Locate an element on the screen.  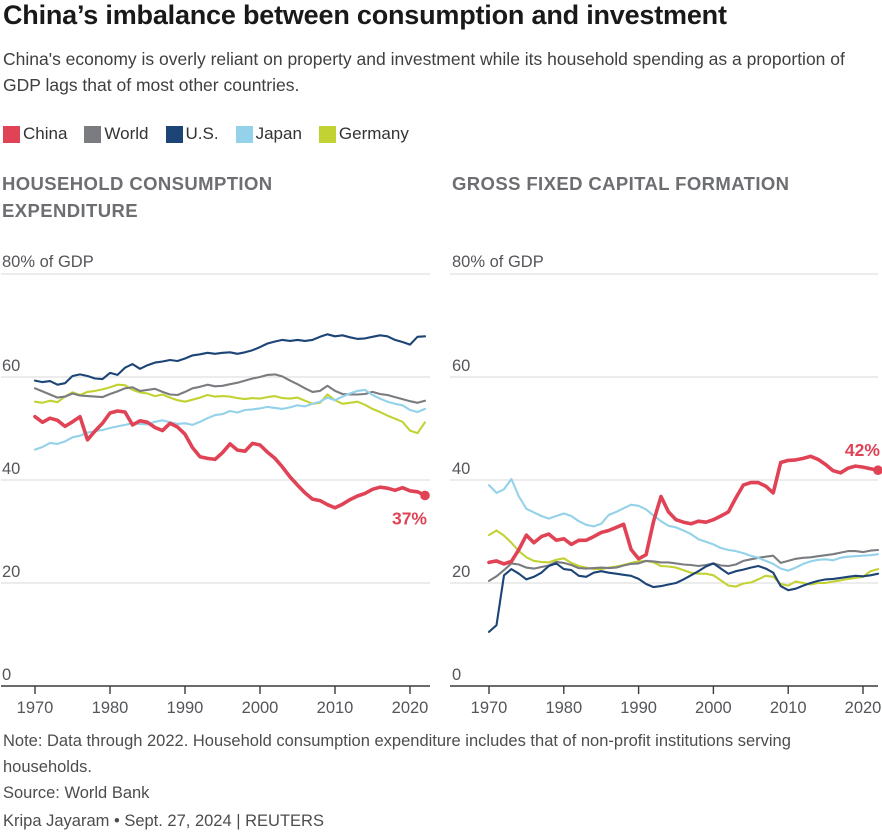
line-germany-investment is located at coordinates (683, 558).